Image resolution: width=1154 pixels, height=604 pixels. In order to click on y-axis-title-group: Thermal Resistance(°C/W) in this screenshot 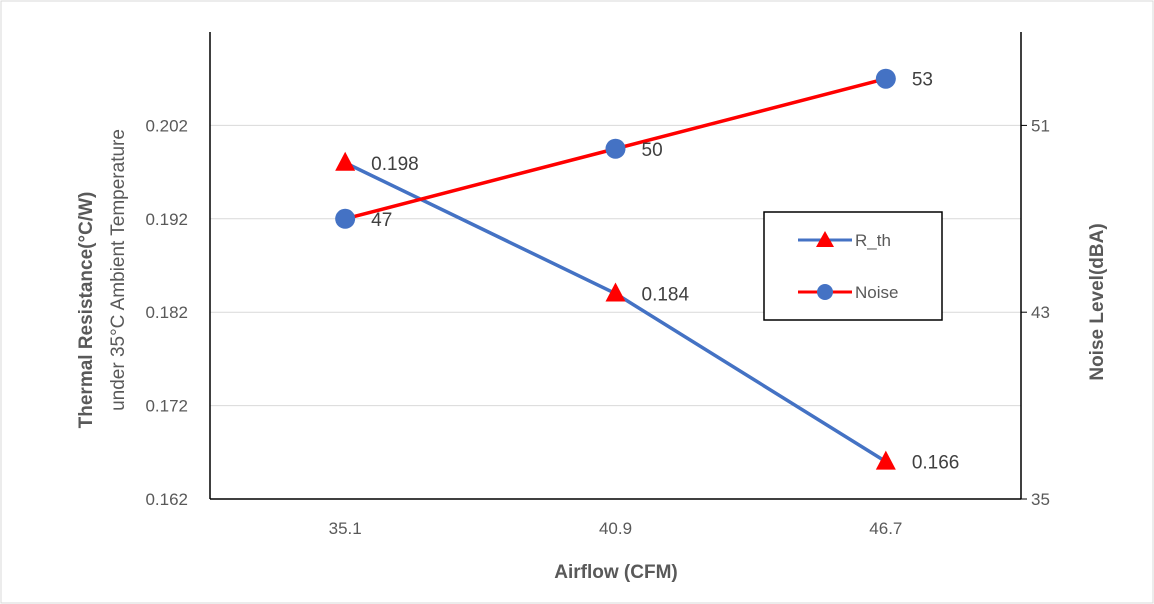, I will do `click(86, 310)`.